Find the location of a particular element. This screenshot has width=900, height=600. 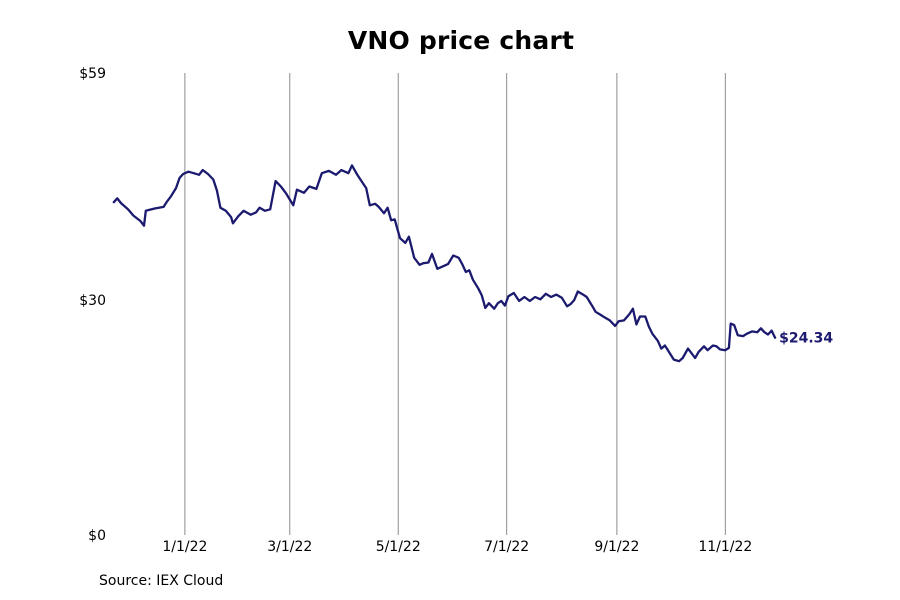

y-tick-label: $59 is located at coordinates (92, 74).